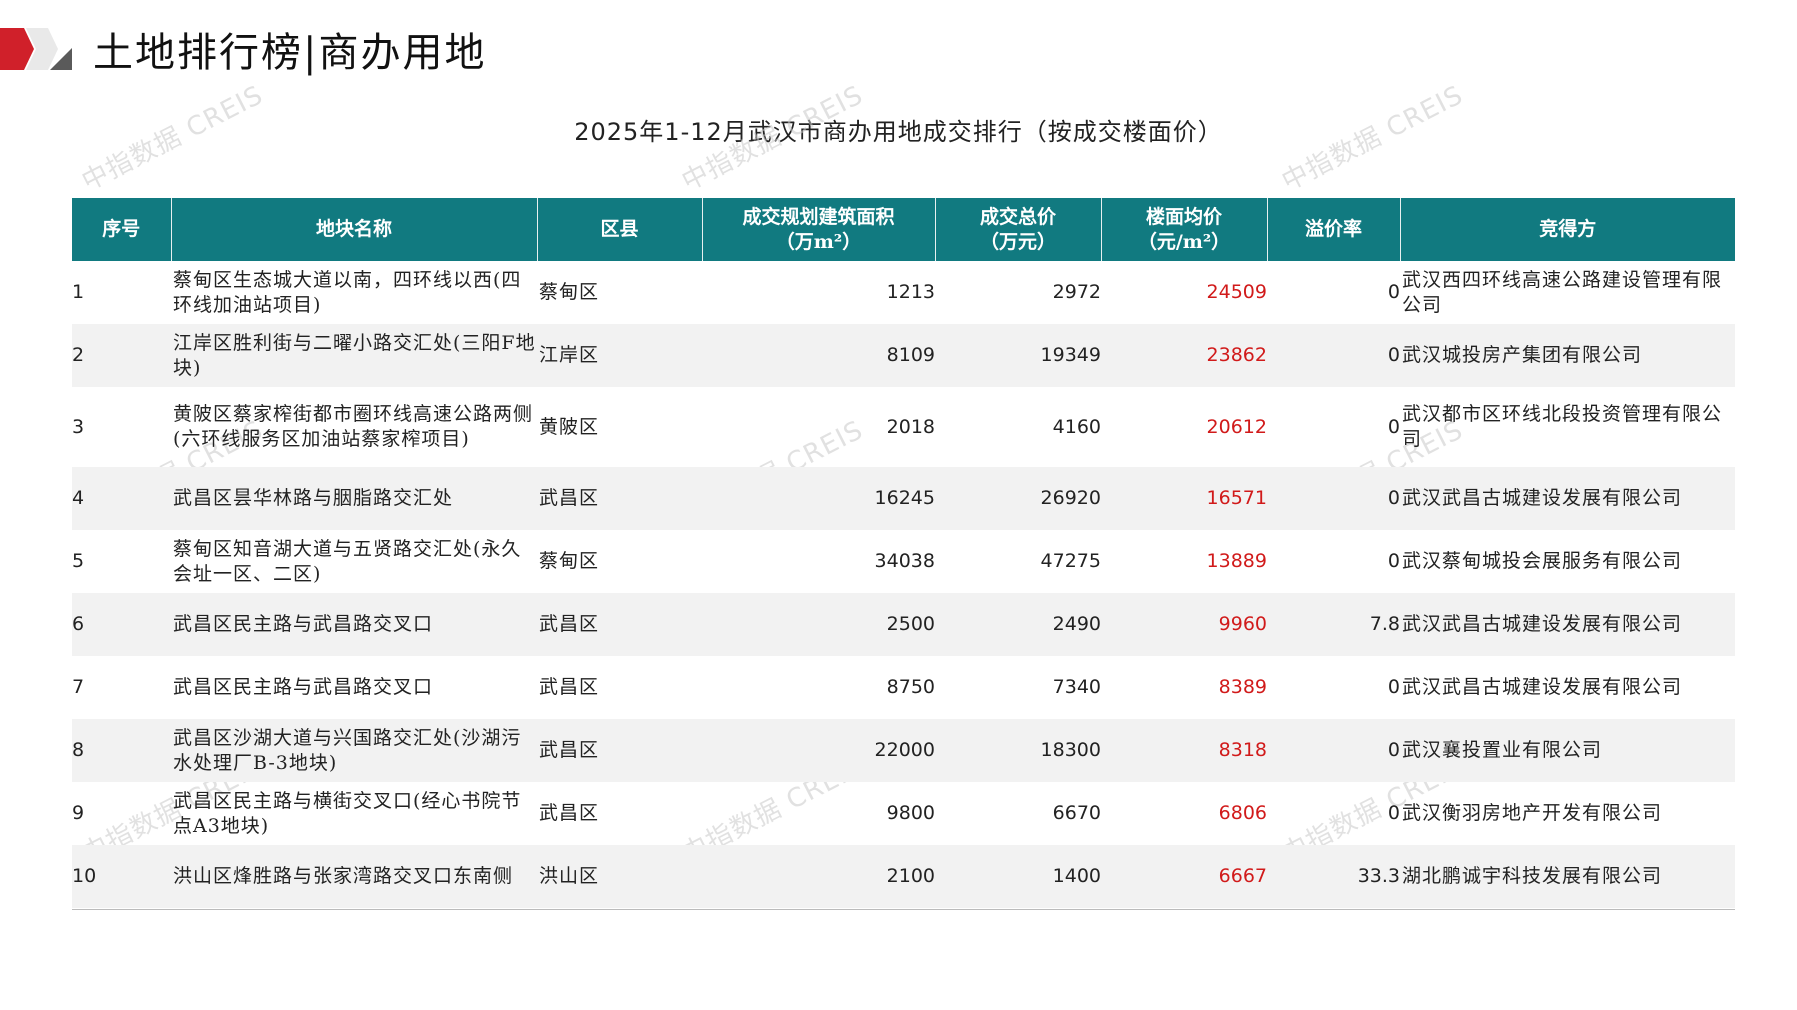  I want to click on cell-total-price: 47275, so click(1070, 561).